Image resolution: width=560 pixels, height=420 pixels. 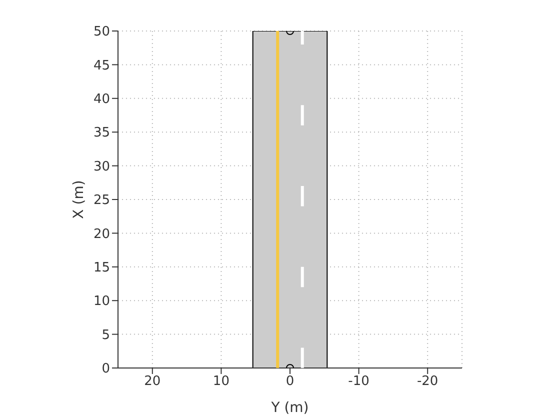 I want to click on y-tick-label: 35, so click(x=101, y=133).